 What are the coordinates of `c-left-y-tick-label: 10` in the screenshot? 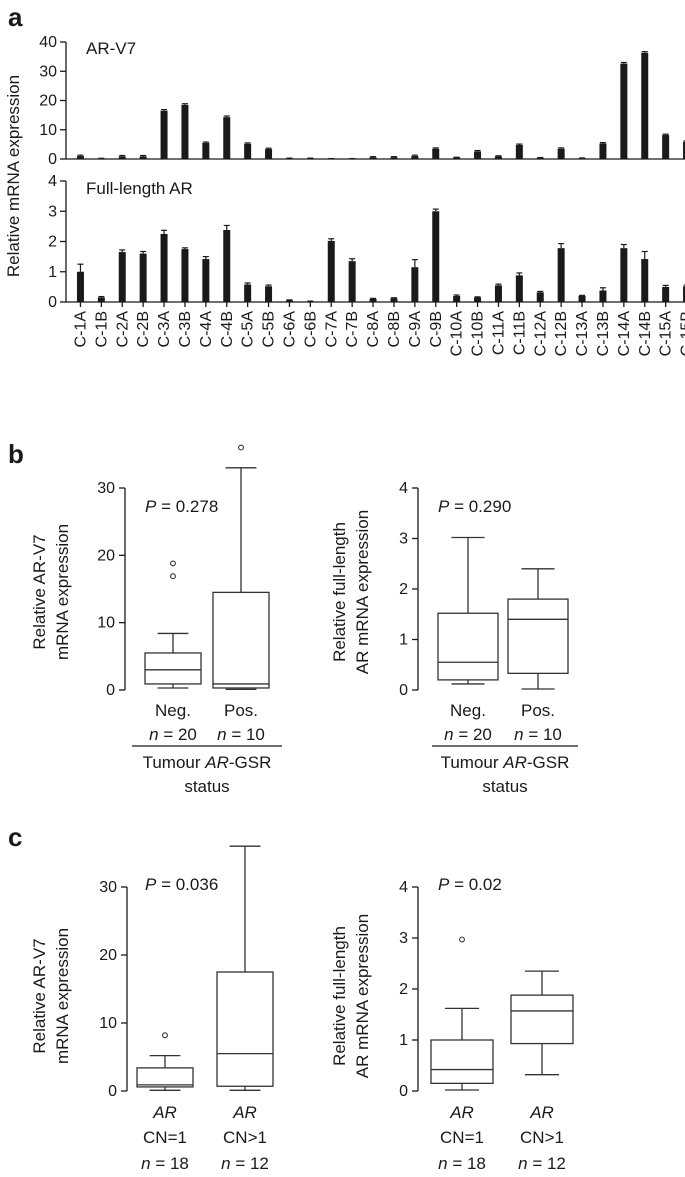 It's located at (108, 1023).